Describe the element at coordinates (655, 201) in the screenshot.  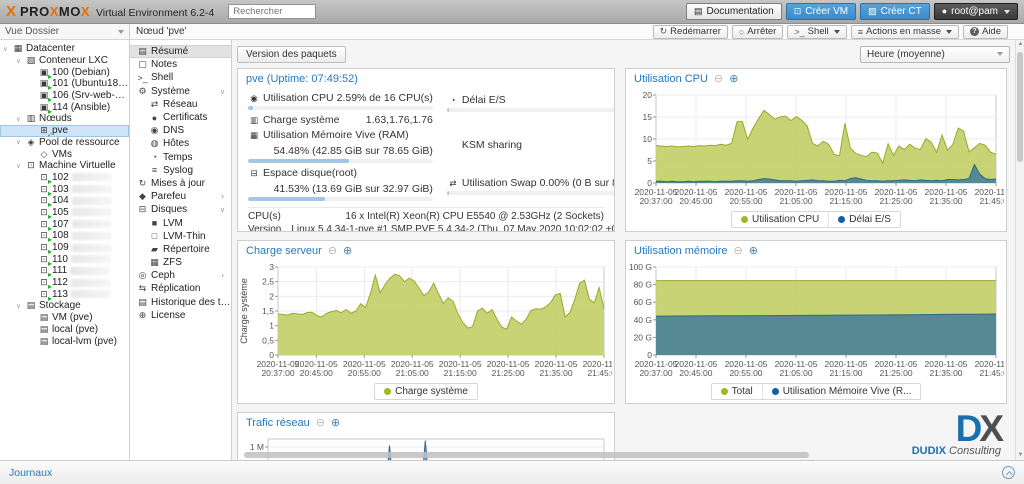
I see `svg-text: 20:37:00` at that location.